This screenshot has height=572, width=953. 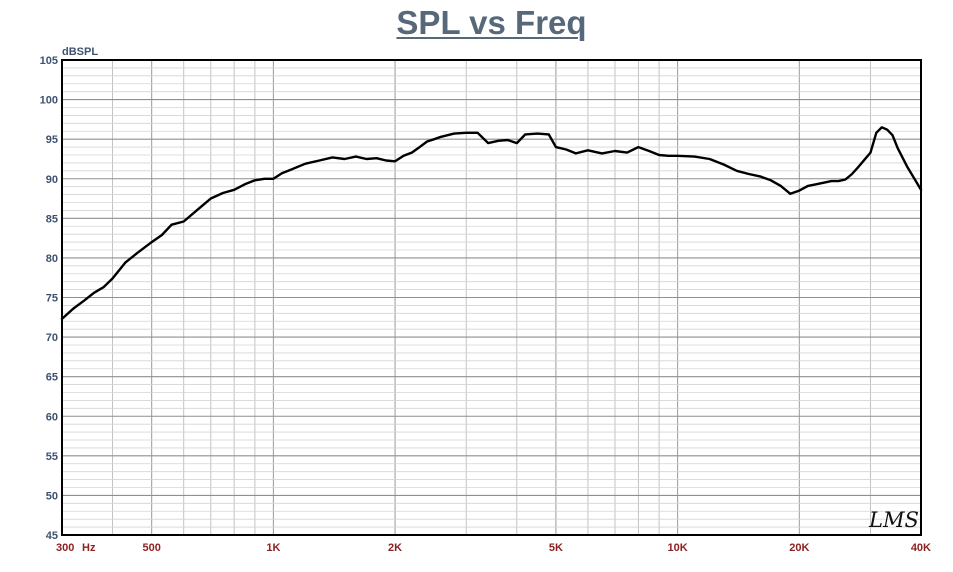 What do you see at coordinates (52, 338) in the screenshot?
I see `y-tick-label: 70` at bounding box center [52, 338].